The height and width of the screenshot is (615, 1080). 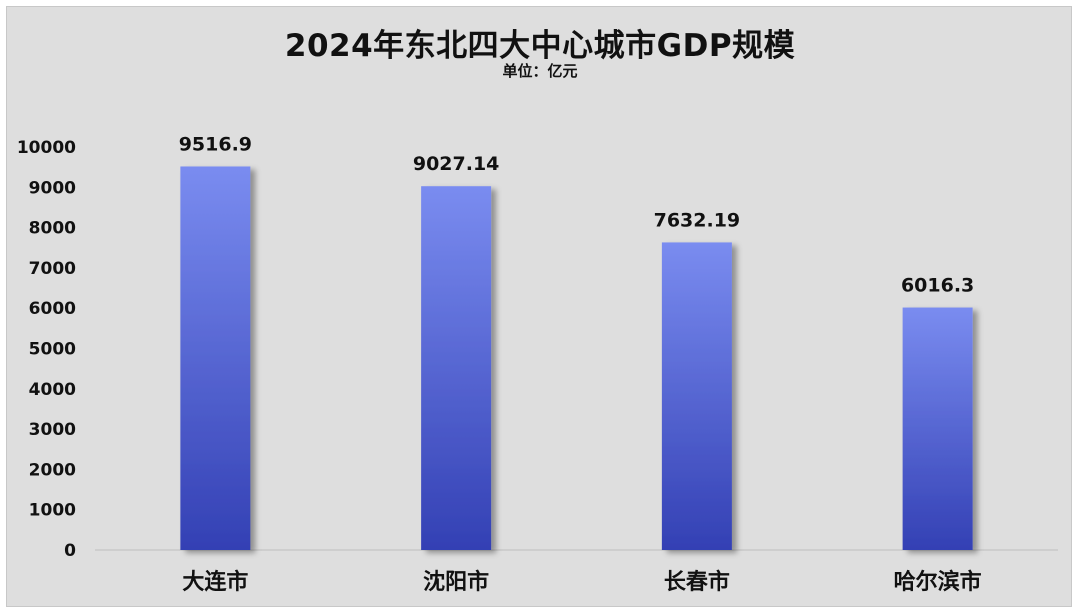 I want to click on y-tick-label: 9000, so click(x=52, y=188).